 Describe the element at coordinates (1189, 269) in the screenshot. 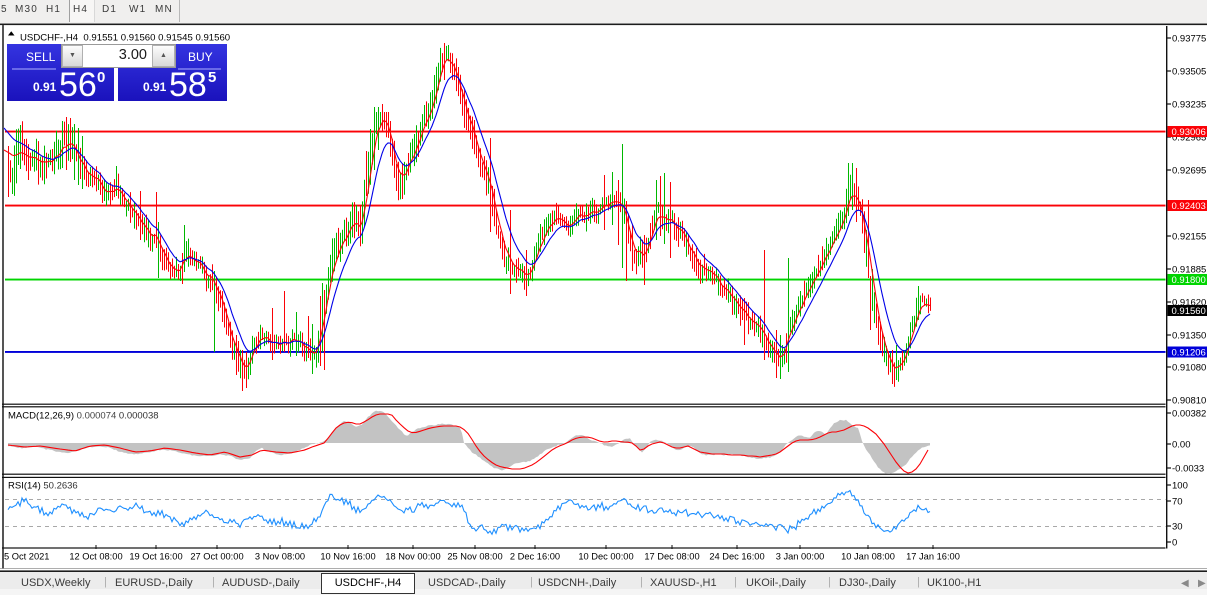

I see `svg-text: 0.91885` at that location.